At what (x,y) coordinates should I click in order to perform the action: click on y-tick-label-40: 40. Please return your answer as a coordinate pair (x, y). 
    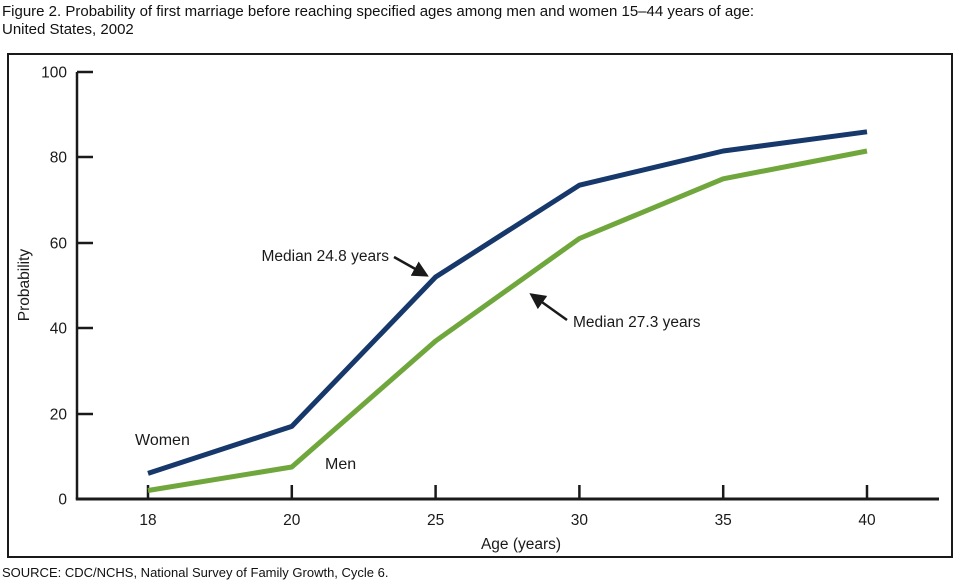
    Looking at the image, I should click on (59, 329).